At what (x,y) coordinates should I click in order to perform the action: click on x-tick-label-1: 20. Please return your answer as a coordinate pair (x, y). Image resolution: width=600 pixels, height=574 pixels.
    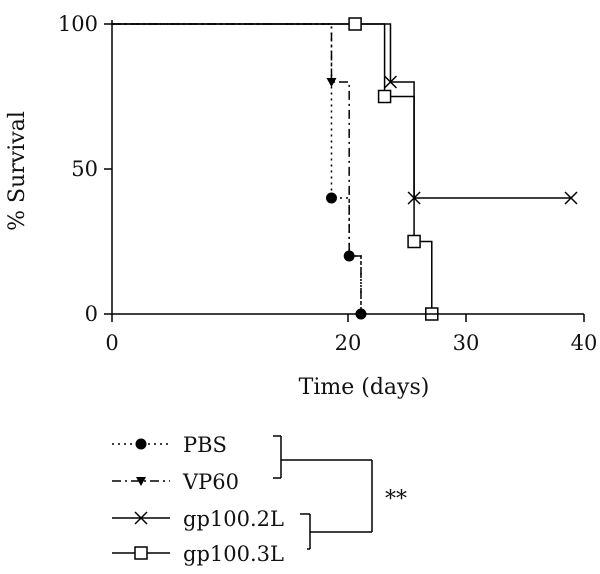
    Looking at the image, I should click on (348, 343).